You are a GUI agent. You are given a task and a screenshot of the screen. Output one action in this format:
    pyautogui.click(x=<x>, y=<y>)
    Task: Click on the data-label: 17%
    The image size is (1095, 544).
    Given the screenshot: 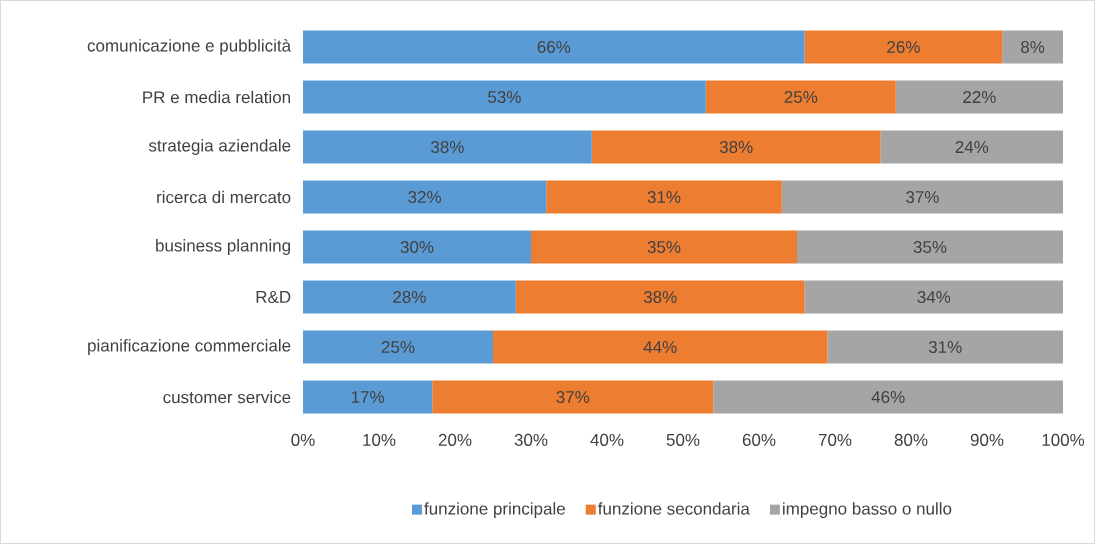 What is the action you would take?
    pyautogui.click(x=367, y=397)
    